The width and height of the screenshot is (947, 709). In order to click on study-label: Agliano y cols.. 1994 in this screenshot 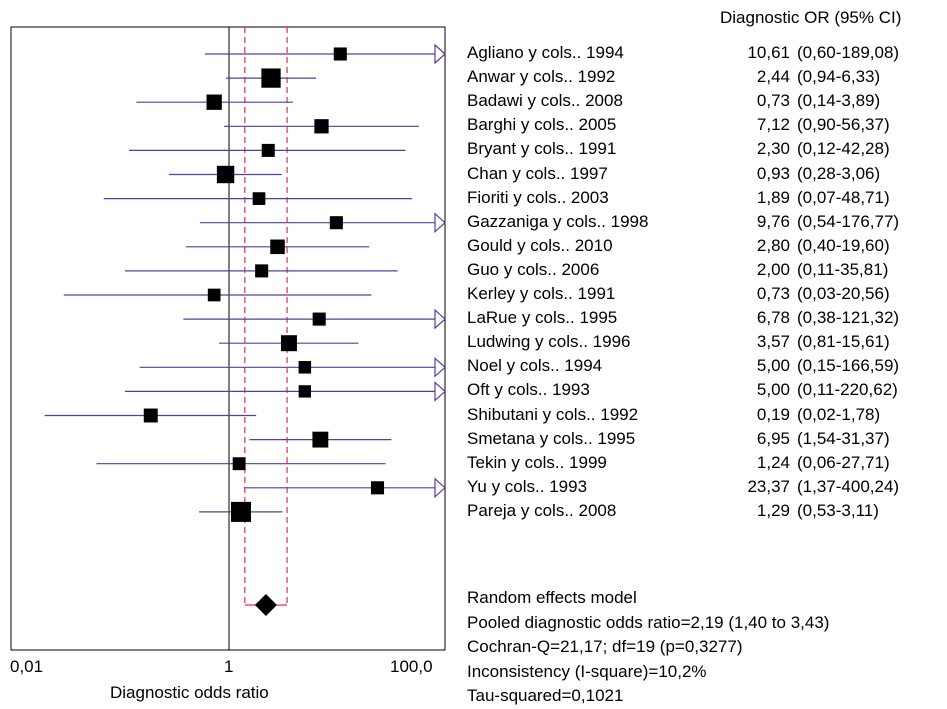, I will do `click(545, 52)`.